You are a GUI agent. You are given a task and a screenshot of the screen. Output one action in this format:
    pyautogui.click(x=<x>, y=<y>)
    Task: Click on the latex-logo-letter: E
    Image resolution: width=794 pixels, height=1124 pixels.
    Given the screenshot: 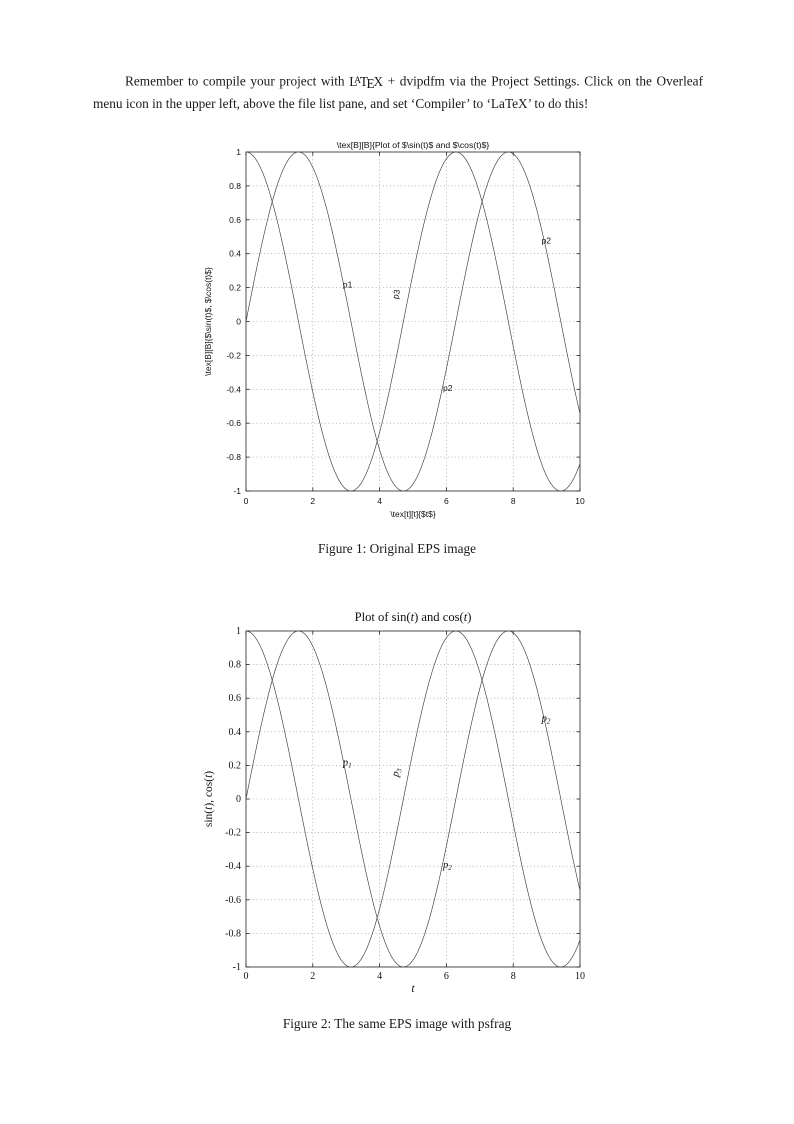 What is the action you would take?
    pyautogui.click(x=370, y=84)
    